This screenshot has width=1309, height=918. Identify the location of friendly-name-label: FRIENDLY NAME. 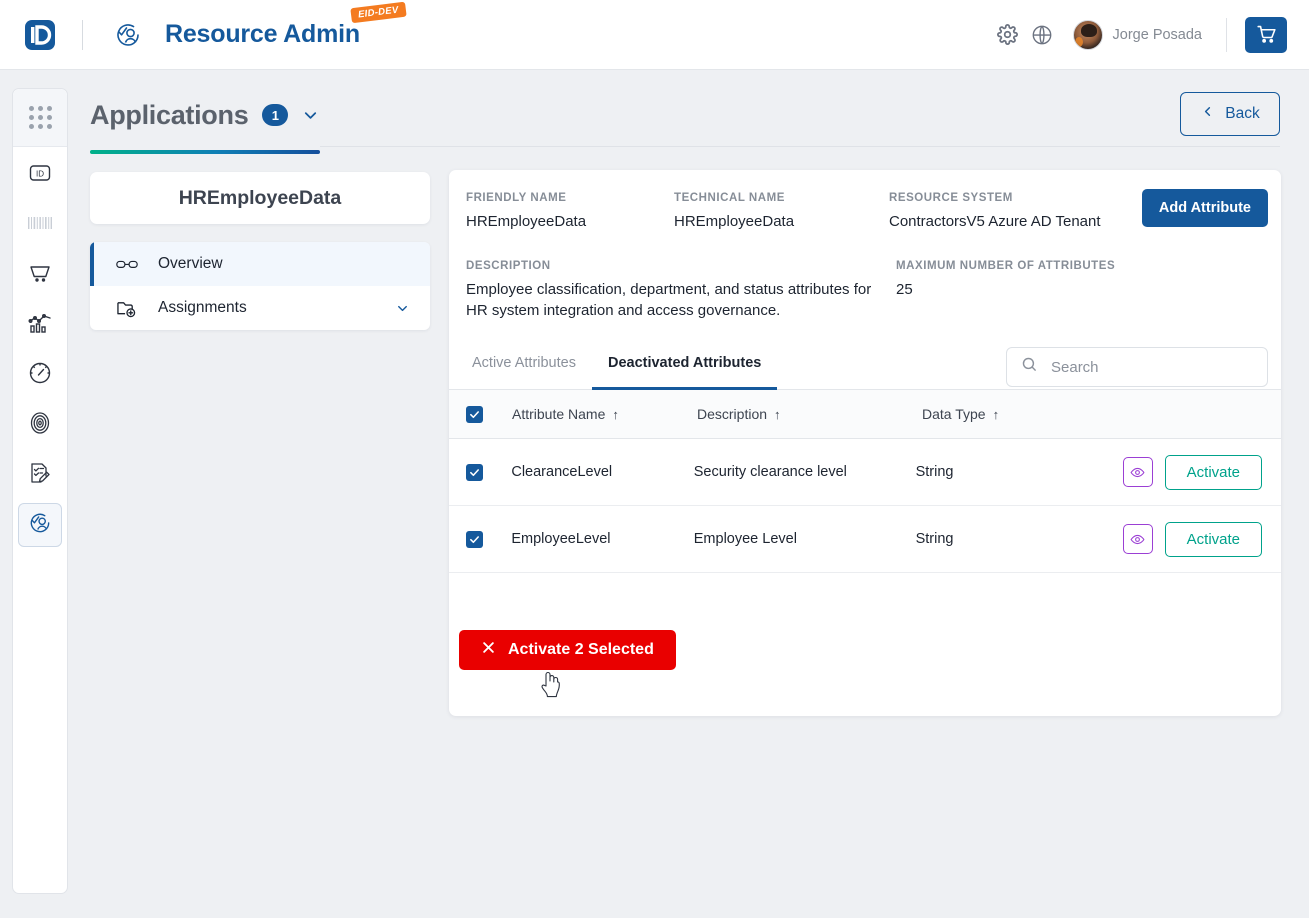
(516, 198).